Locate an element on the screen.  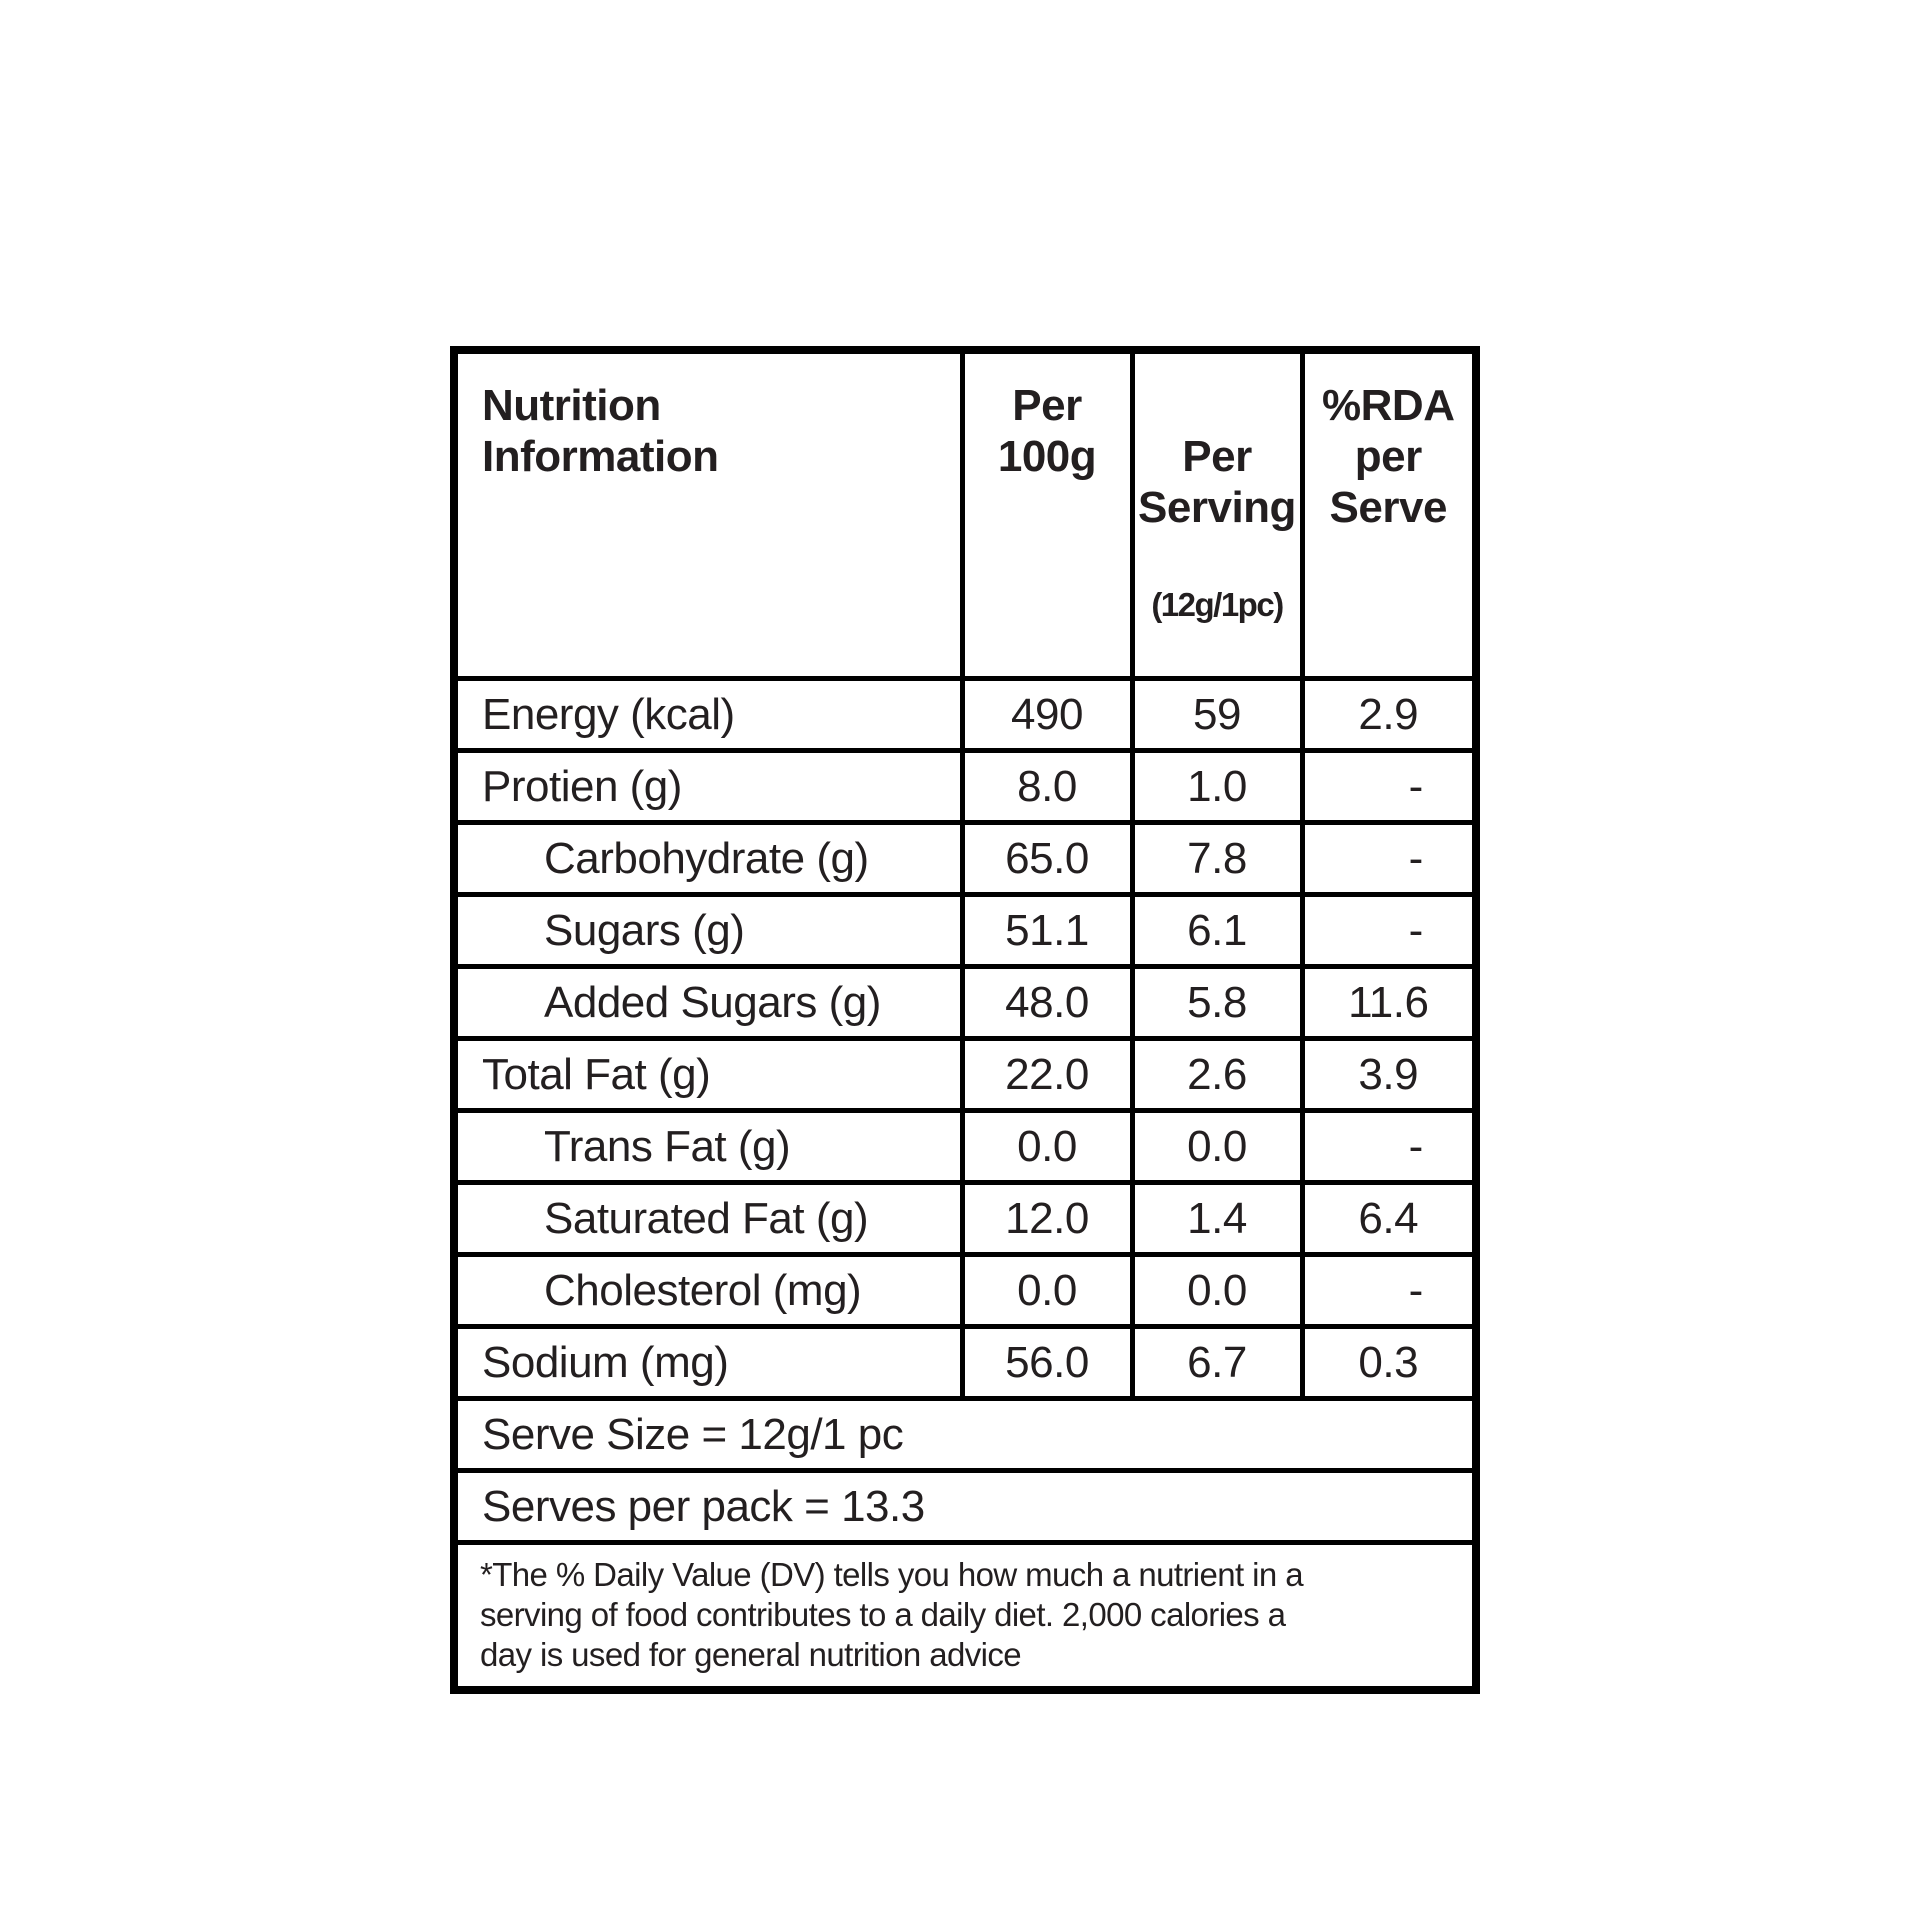
serve-size-text: Serve Size = 12g/1 pc is located at coordinates (965, 1435).